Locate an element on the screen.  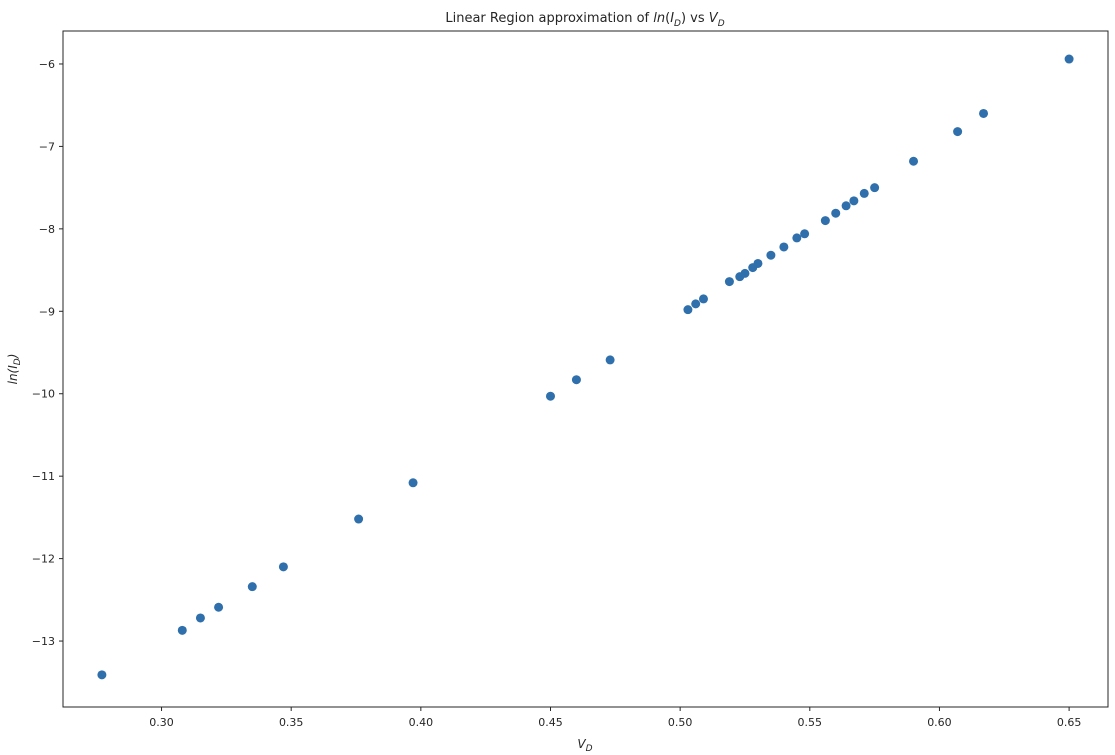
y-axis-label-subscript: D is located at coordinates (18, 361).